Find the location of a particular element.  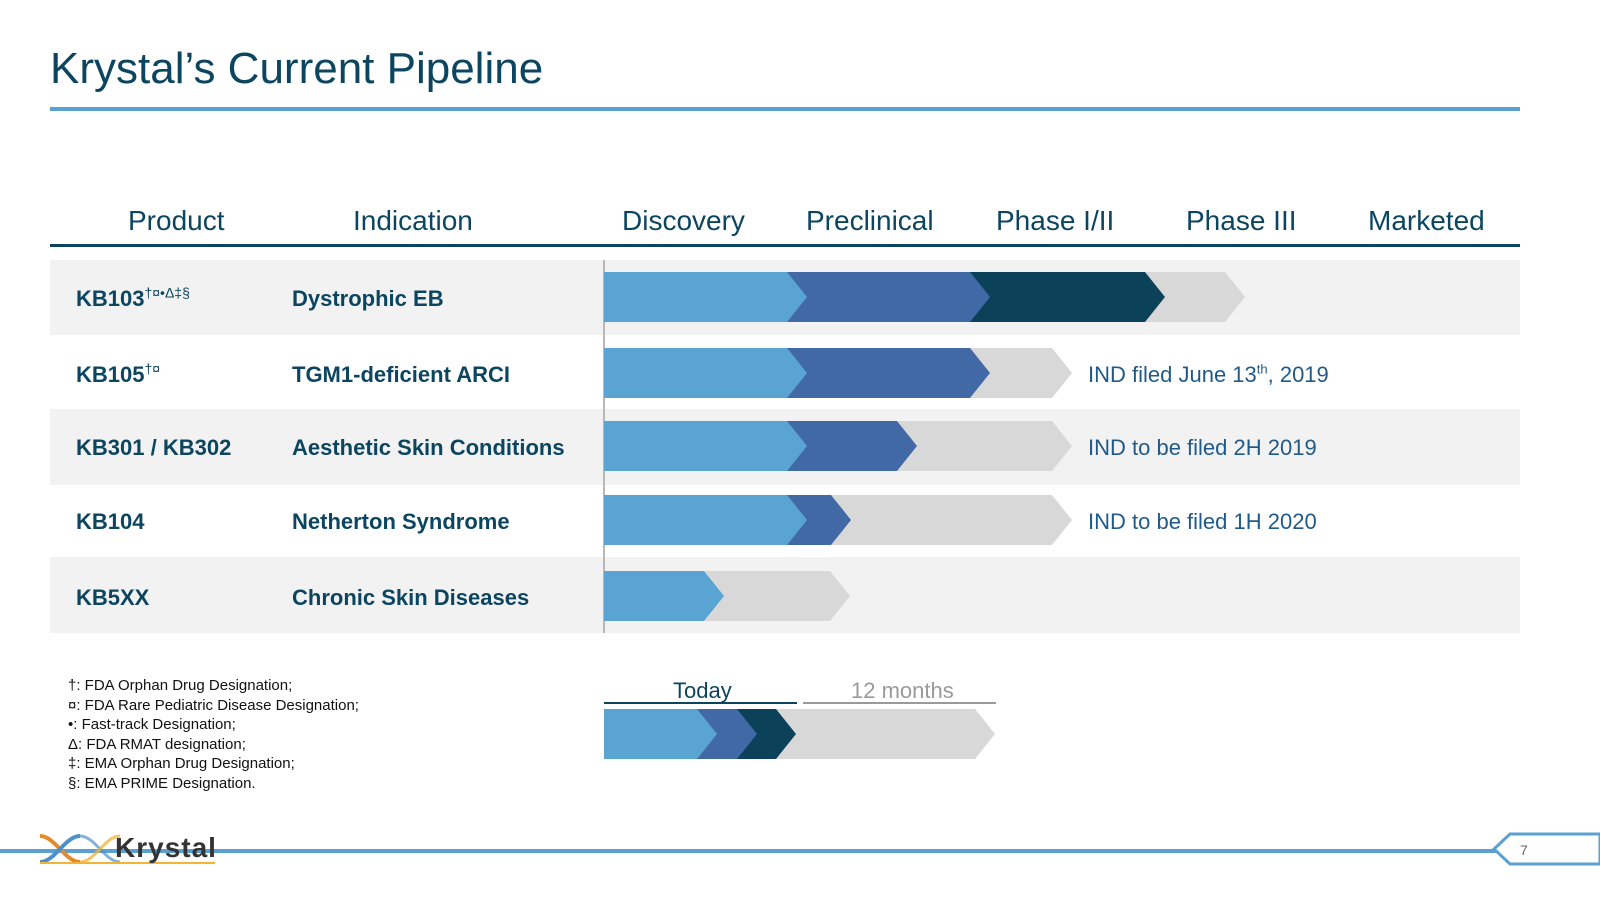

row-background-kb5xx is located at coordinates (785, 595).